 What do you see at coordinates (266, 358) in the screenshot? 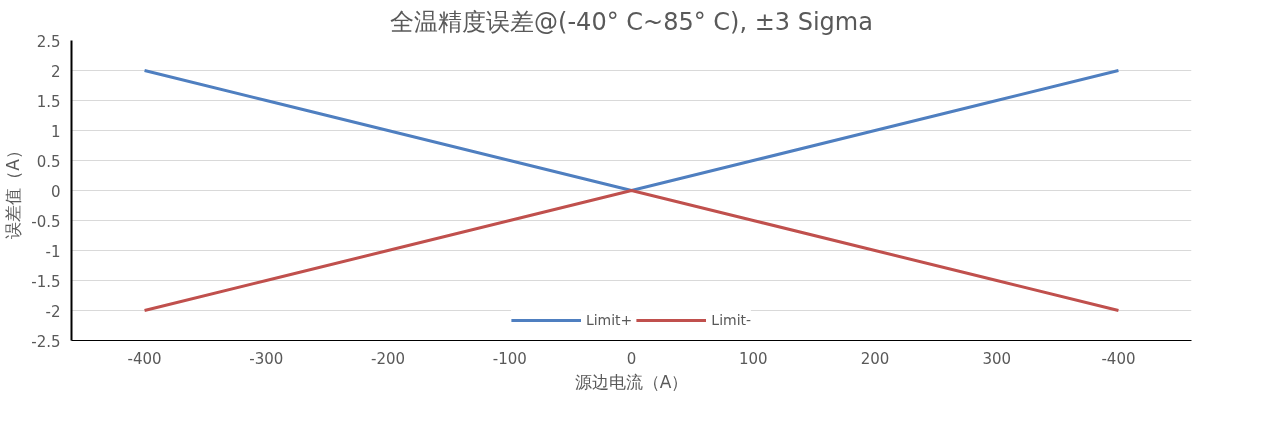
I see `x-tick-label: -300` at bounding box center [266, 358].